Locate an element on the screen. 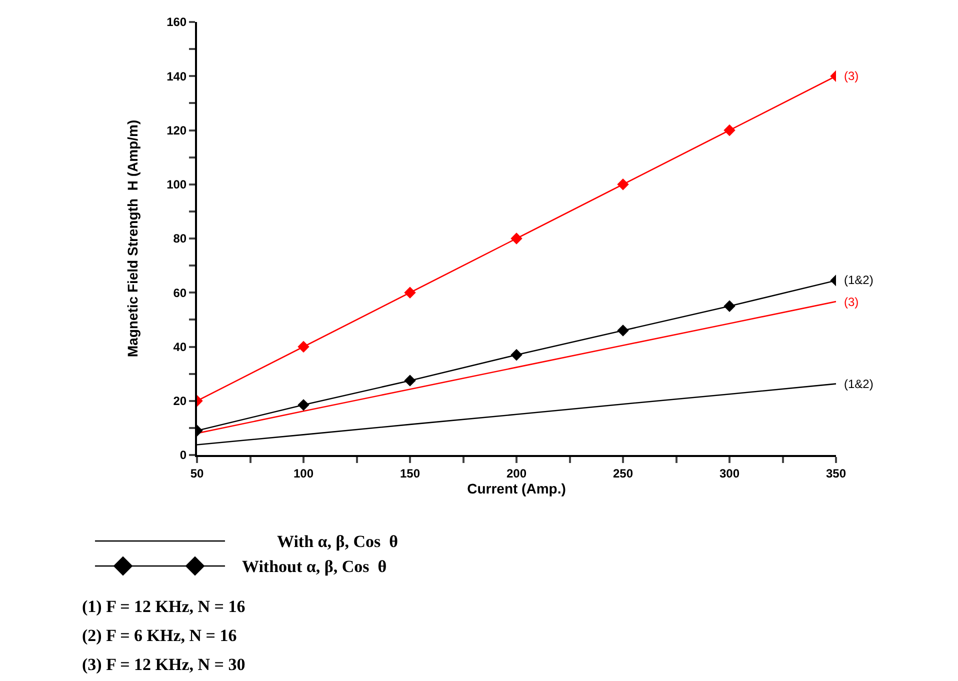  y-tick-label: 80 is located at coordinates (180, 239).